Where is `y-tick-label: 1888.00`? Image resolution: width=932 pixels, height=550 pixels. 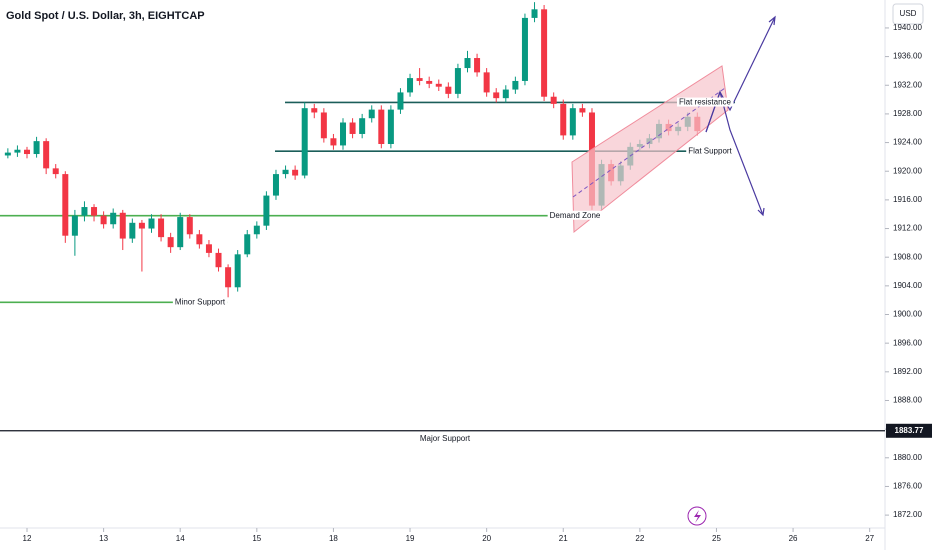 y-tick-label: 1888.00 is located at coordinates (907, 400).